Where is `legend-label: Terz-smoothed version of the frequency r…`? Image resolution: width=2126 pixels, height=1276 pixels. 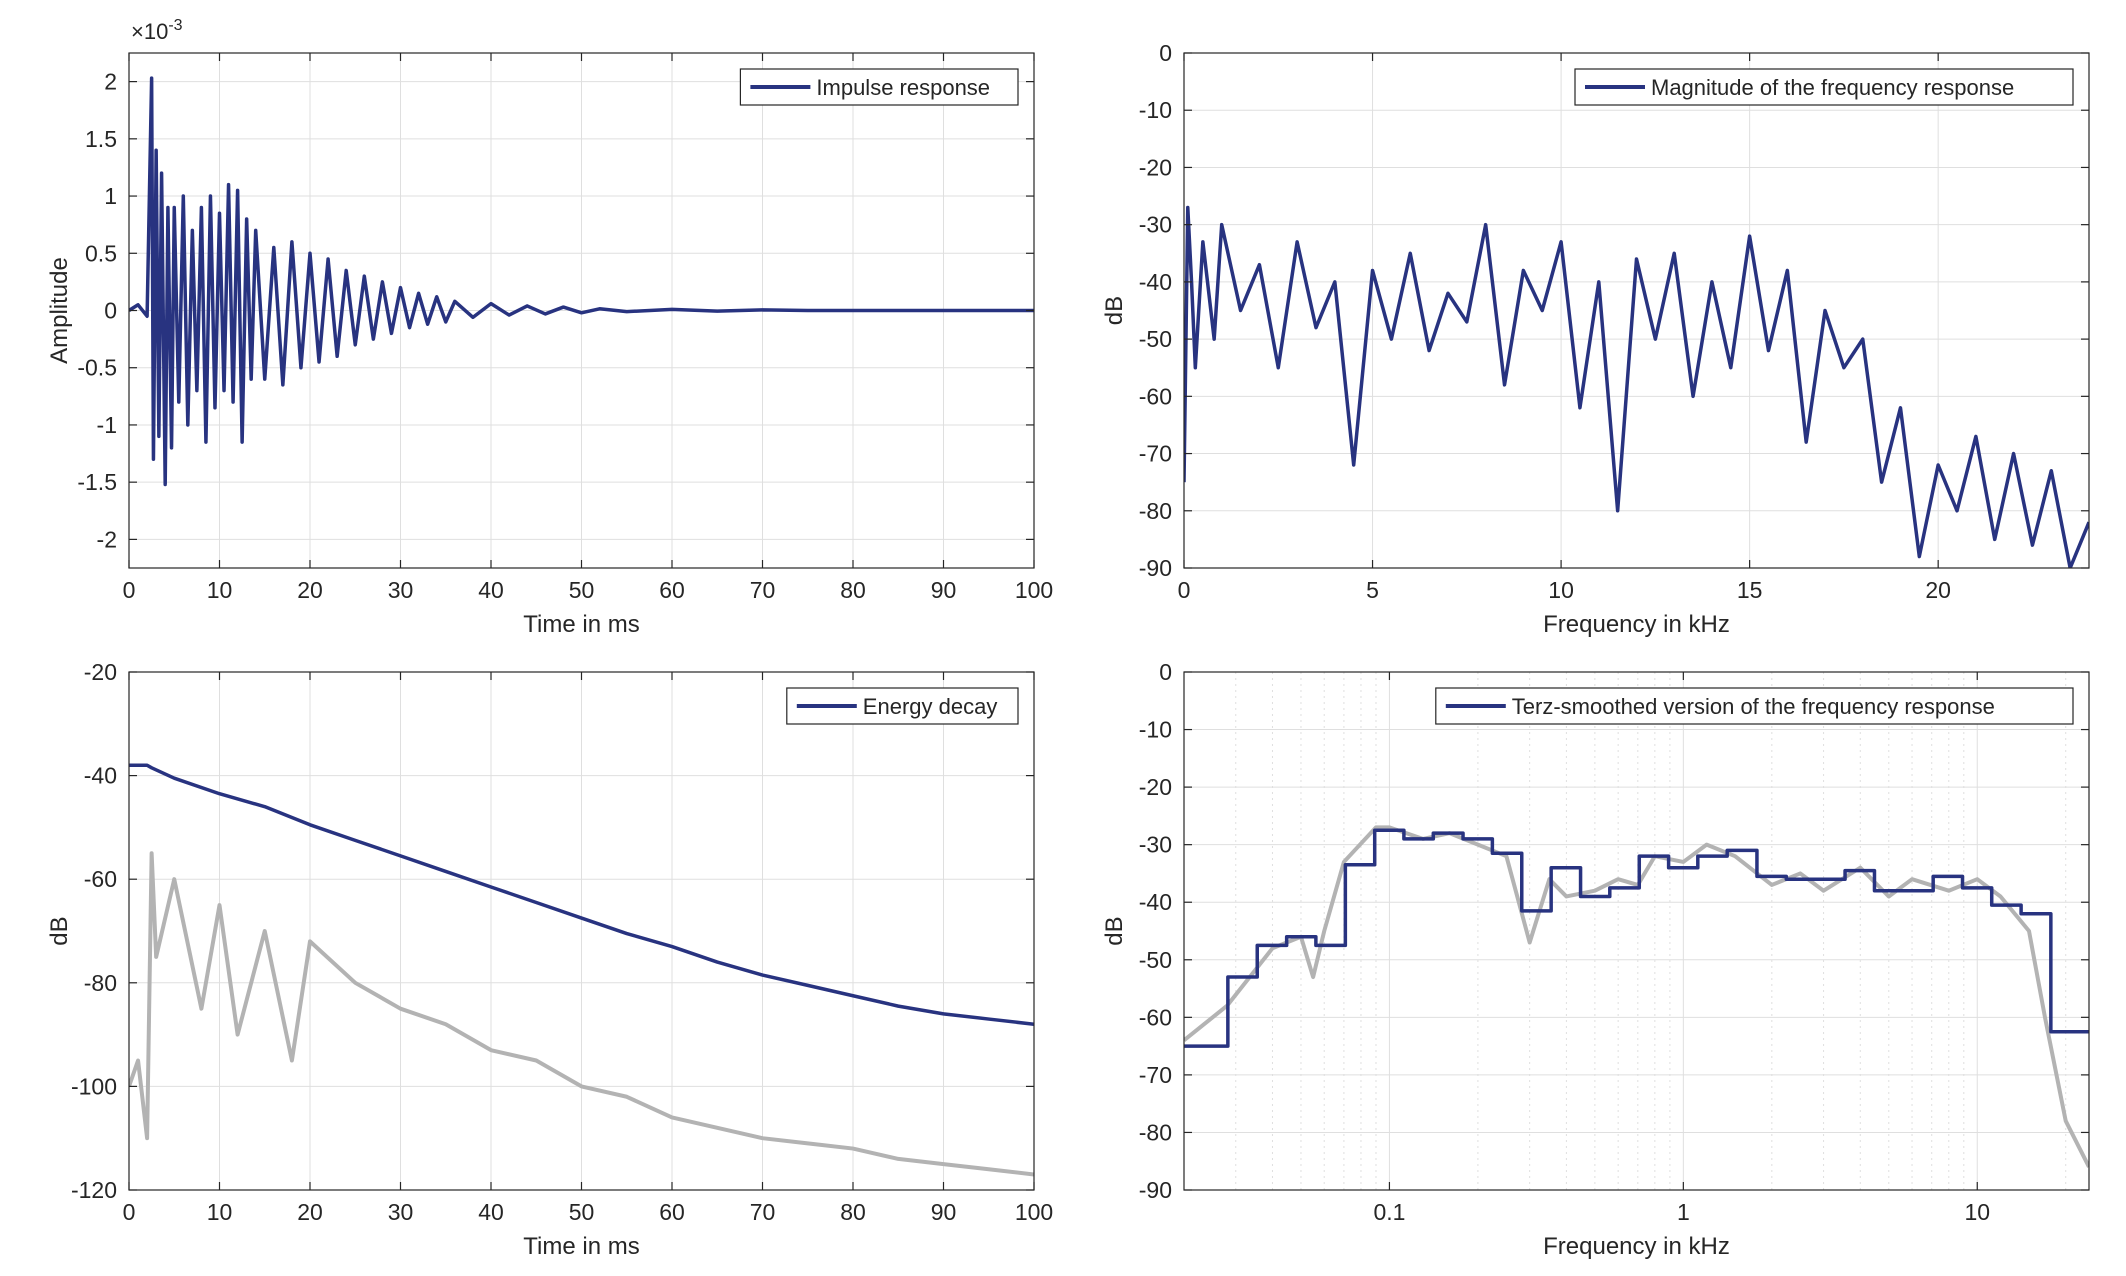 legend-label: Terz-smoothed version of the frequency r… is located at coordinates (1753, 706).